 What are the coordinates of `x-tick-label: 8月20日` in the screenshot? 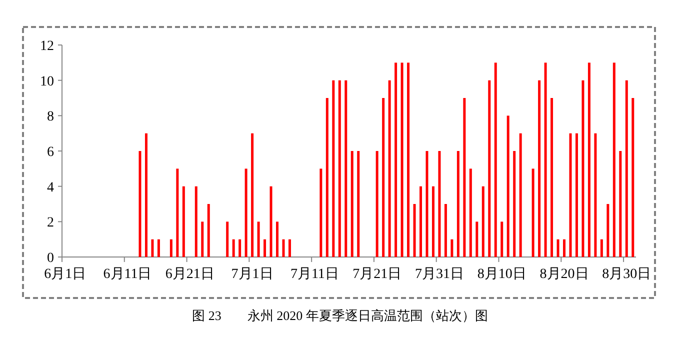 It's located at (564, 274).